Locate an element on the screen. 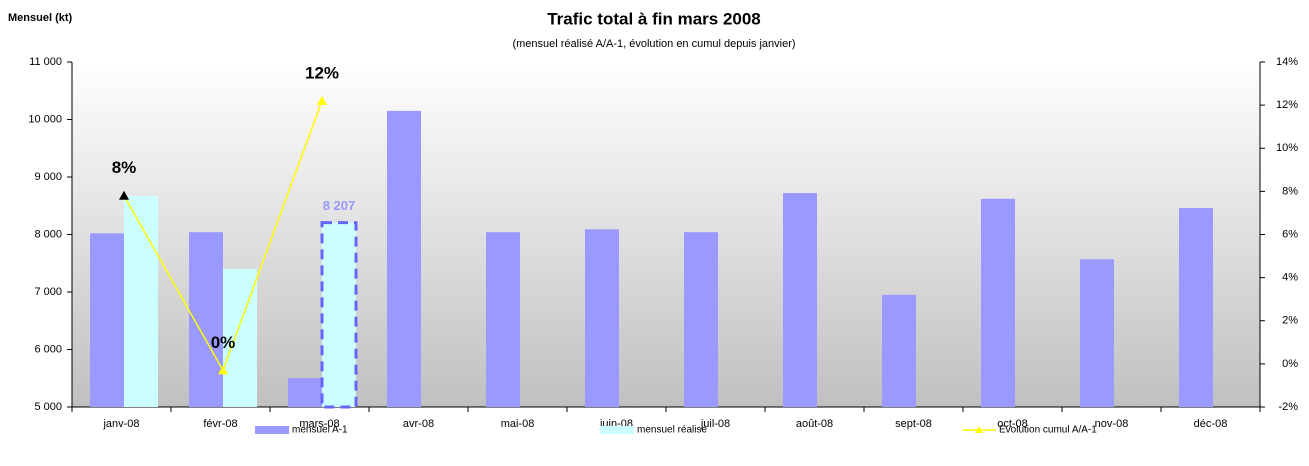  y2-tick-label: 4% is located at coordinates (1290, 278).